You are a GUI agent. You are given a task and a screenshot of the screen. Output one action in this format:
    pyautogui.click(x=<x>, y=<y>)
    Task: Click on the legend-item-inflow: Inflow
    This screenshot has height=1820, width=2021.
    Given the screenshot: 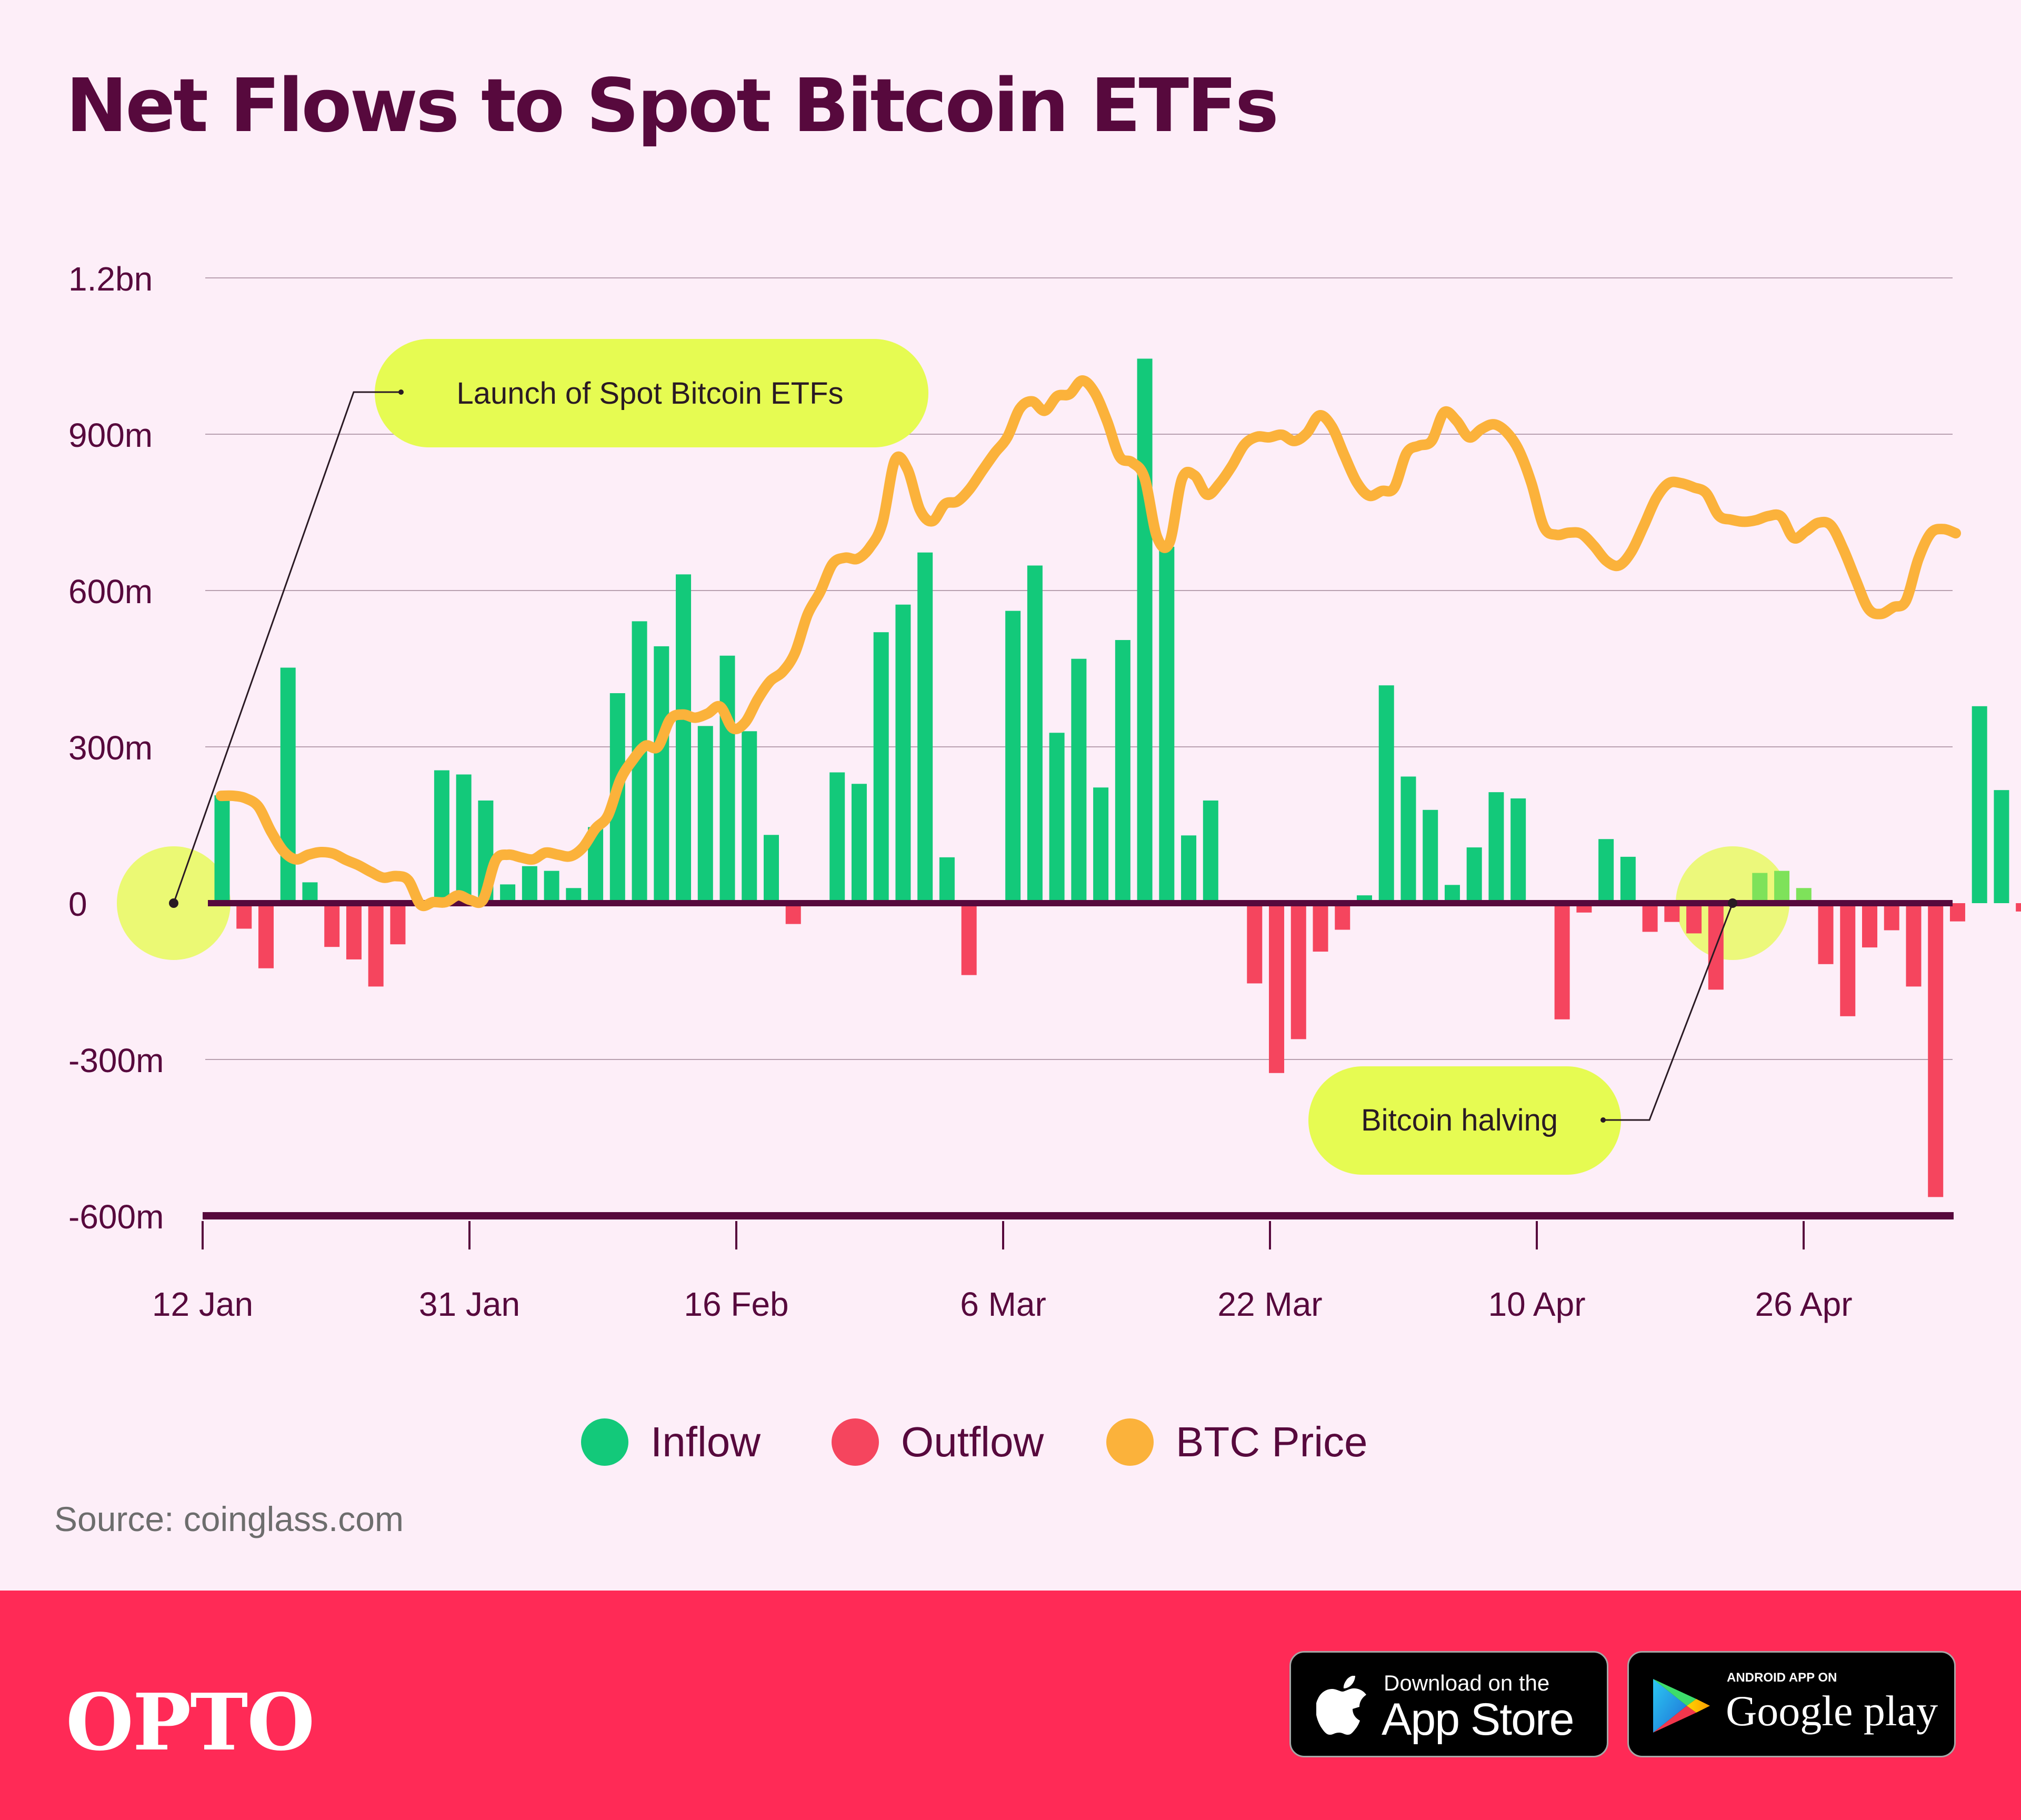 What is the action you would take?
    pyautogui.click(x=671, y=1442)
    